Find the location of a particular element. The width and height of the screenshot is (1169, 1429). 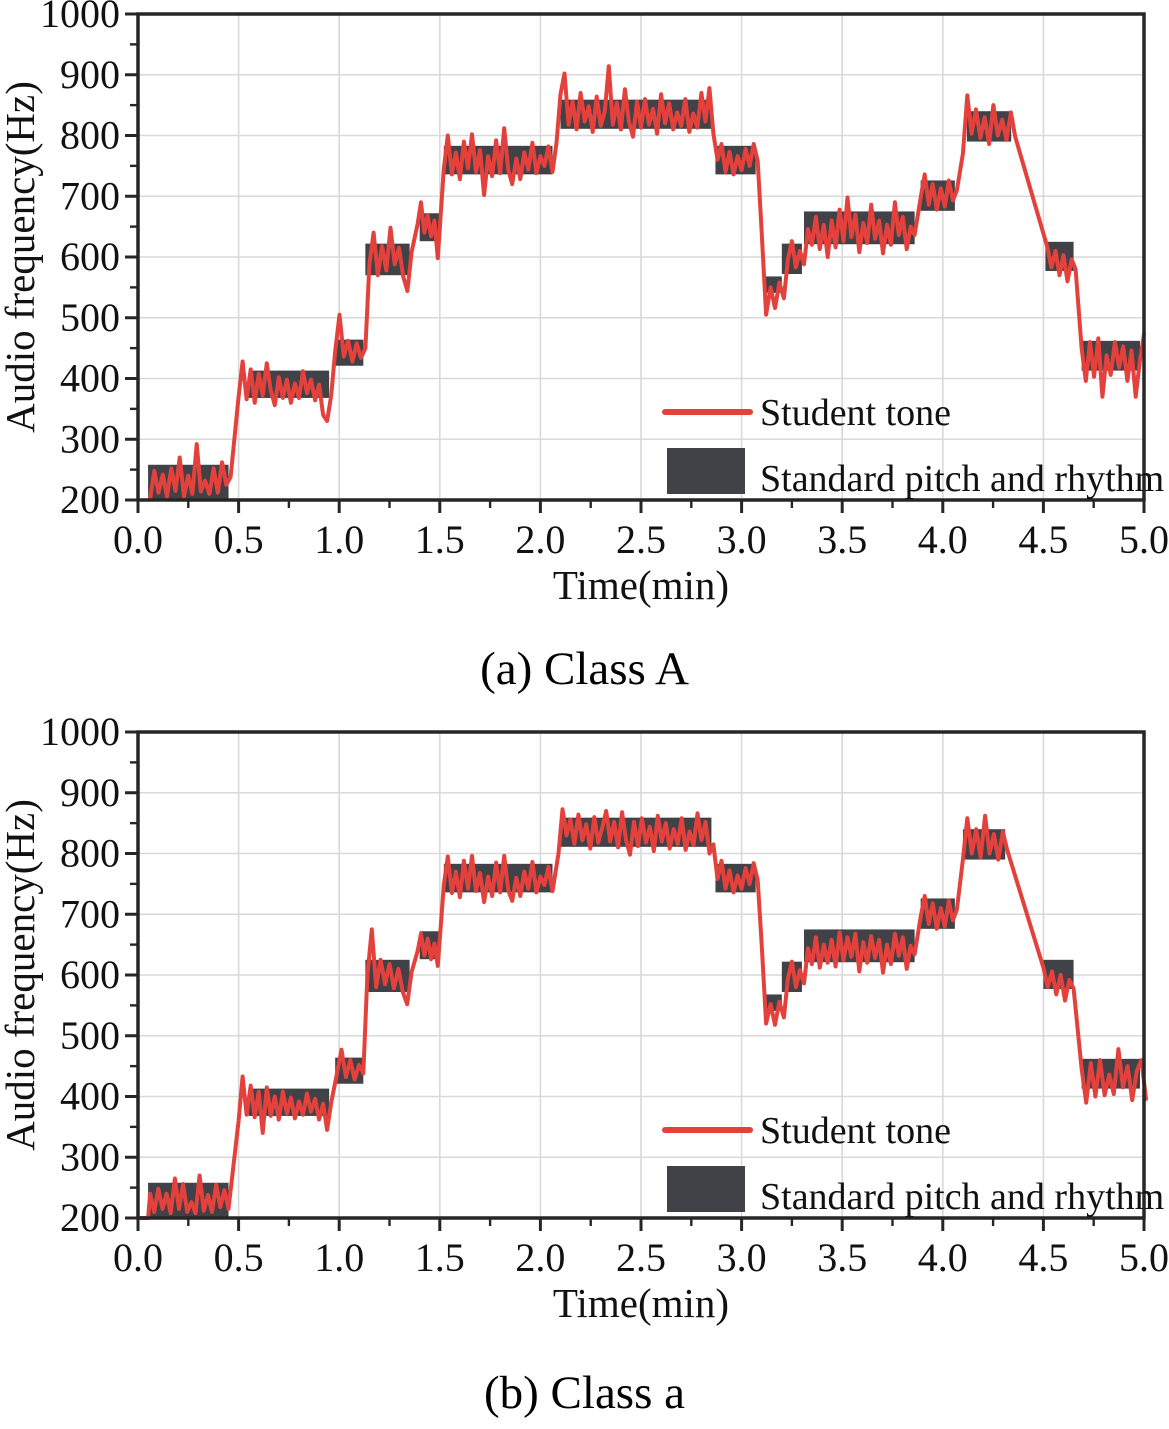

caption-b: (b) Class a is located at coordinates (584, 1393).